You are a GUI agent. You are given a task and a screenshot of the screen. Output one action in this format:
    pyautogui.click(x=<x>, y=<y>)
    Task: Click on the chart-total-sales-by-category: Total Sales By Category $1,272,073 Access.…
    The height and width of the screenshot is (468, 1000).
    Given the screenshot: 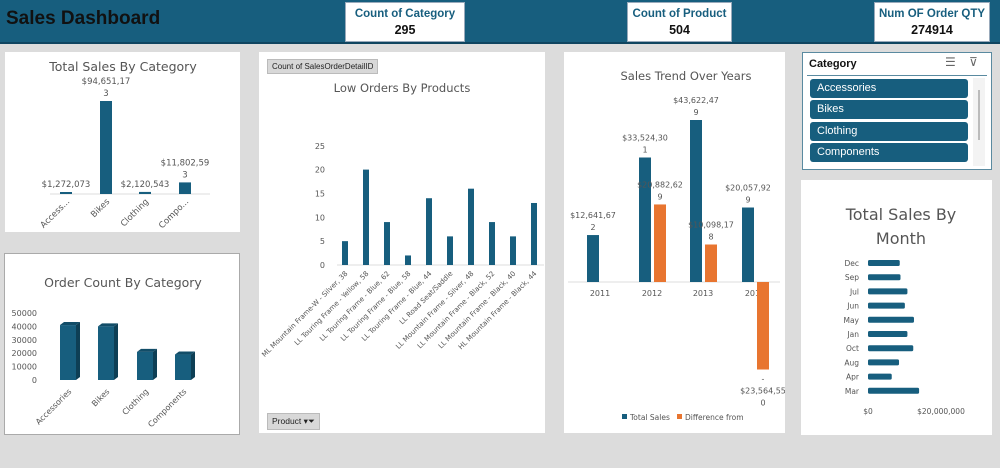 What is the action you would take?
    pyautogui.click(x=122, y=142)
    